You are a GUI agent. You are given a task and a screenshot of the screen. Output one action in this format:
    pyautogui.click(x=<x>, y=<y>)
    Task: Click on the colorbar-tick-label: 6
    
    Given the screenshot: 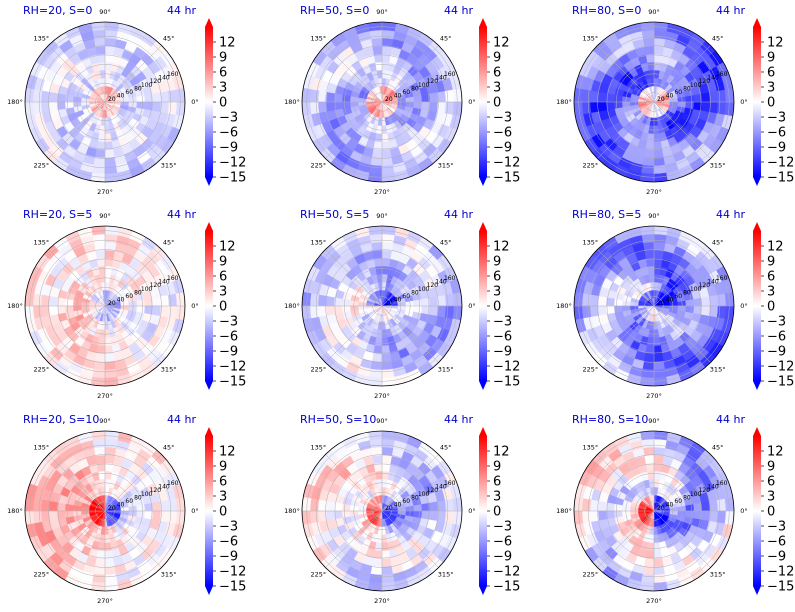 What is the action you would take?
    pyautogui.click(x=771, y=482)
    